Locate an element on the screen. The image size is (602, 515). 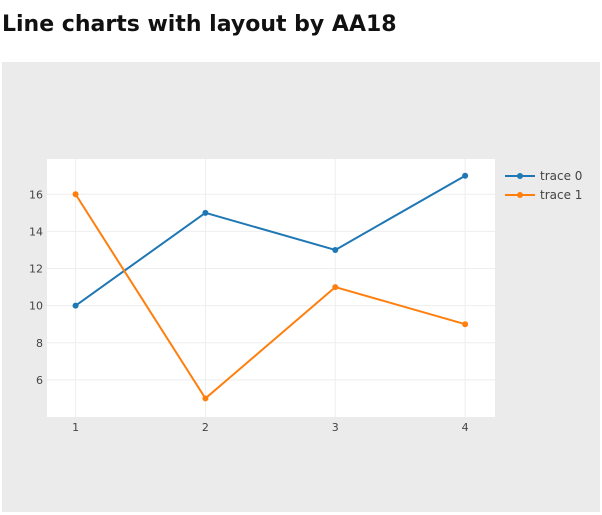
y-tick-label: 6 is located at coordinates (39, 380).